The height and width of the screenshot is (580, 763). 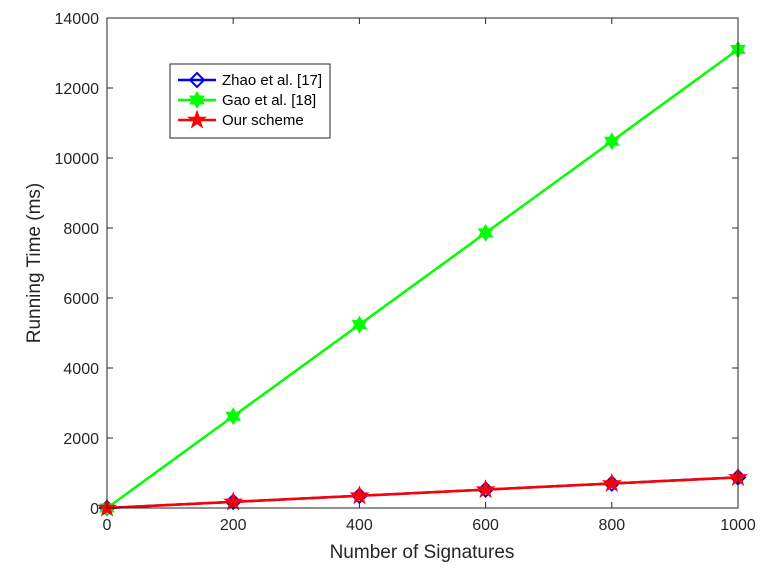 What do you see at coordinates (77, 89) in the screenshot?
I see `y-tick-label: 12000` at bounding box center [77, 89].